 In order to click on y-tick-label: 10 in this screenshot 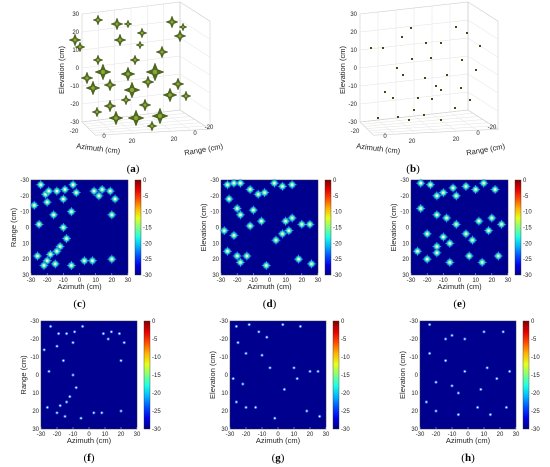, I will do `click(405, 244)`.